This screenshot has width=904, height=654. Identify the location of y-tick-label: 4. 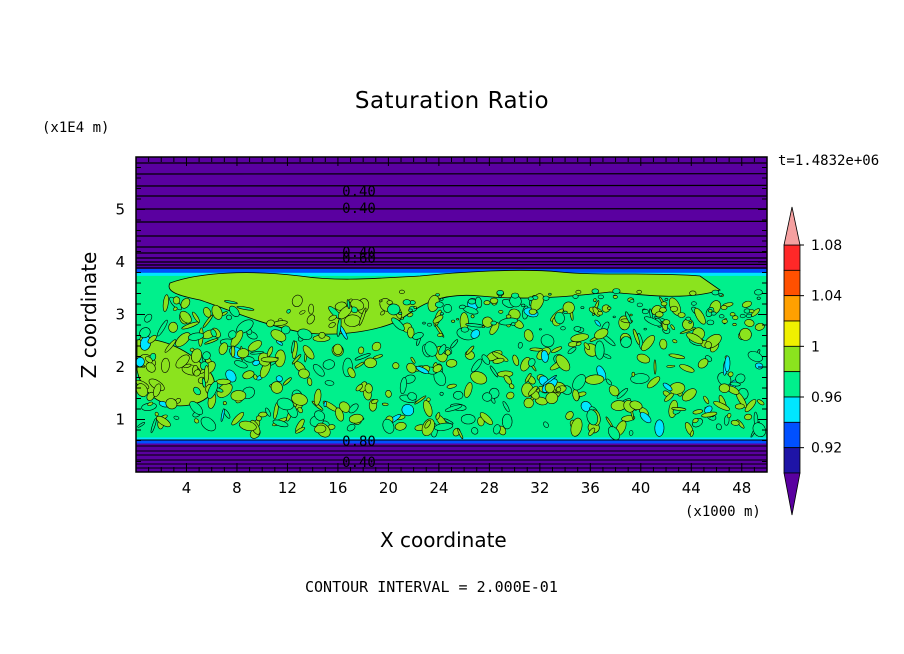
(120, 262).